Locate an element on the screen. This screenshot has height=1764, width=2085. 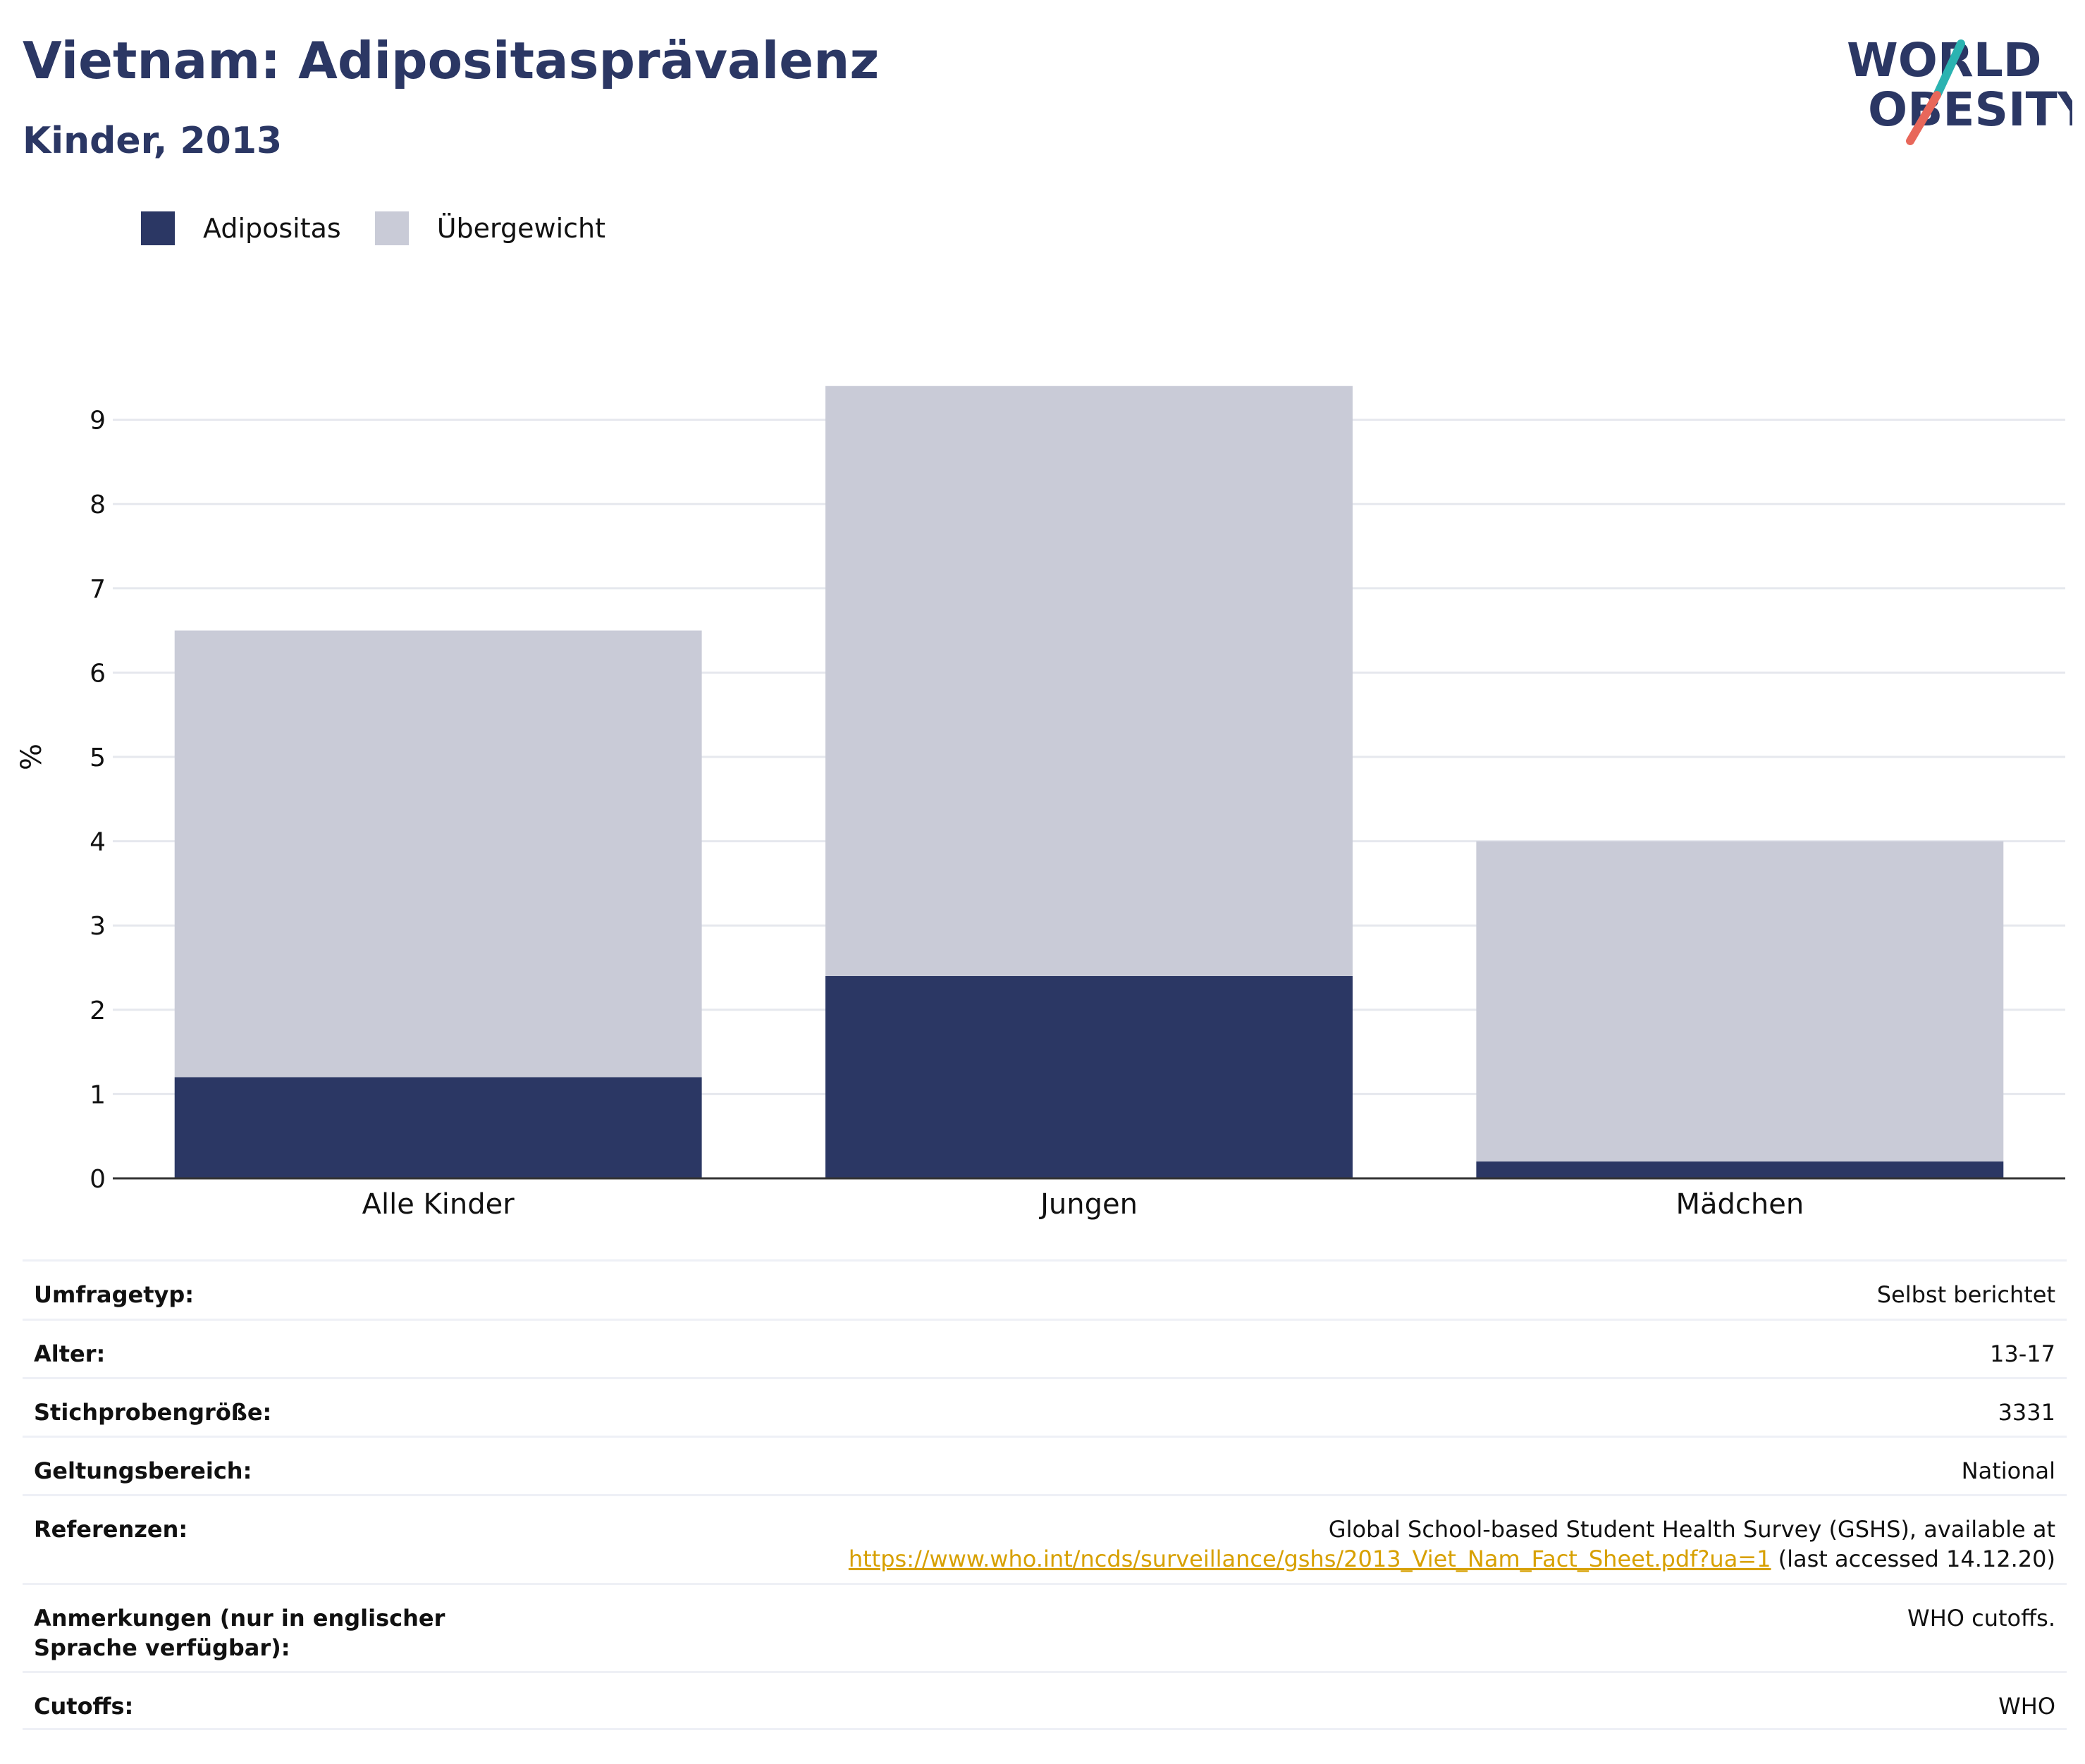
y-tick-label: 2 is located at coordinates (98, 1011).